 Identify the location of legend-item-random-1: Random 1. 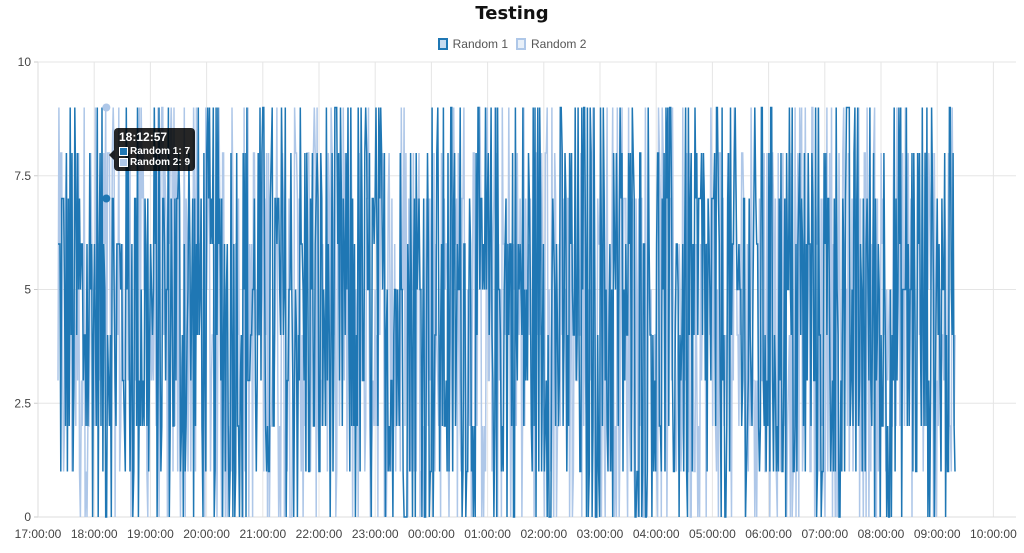
(472, 44).